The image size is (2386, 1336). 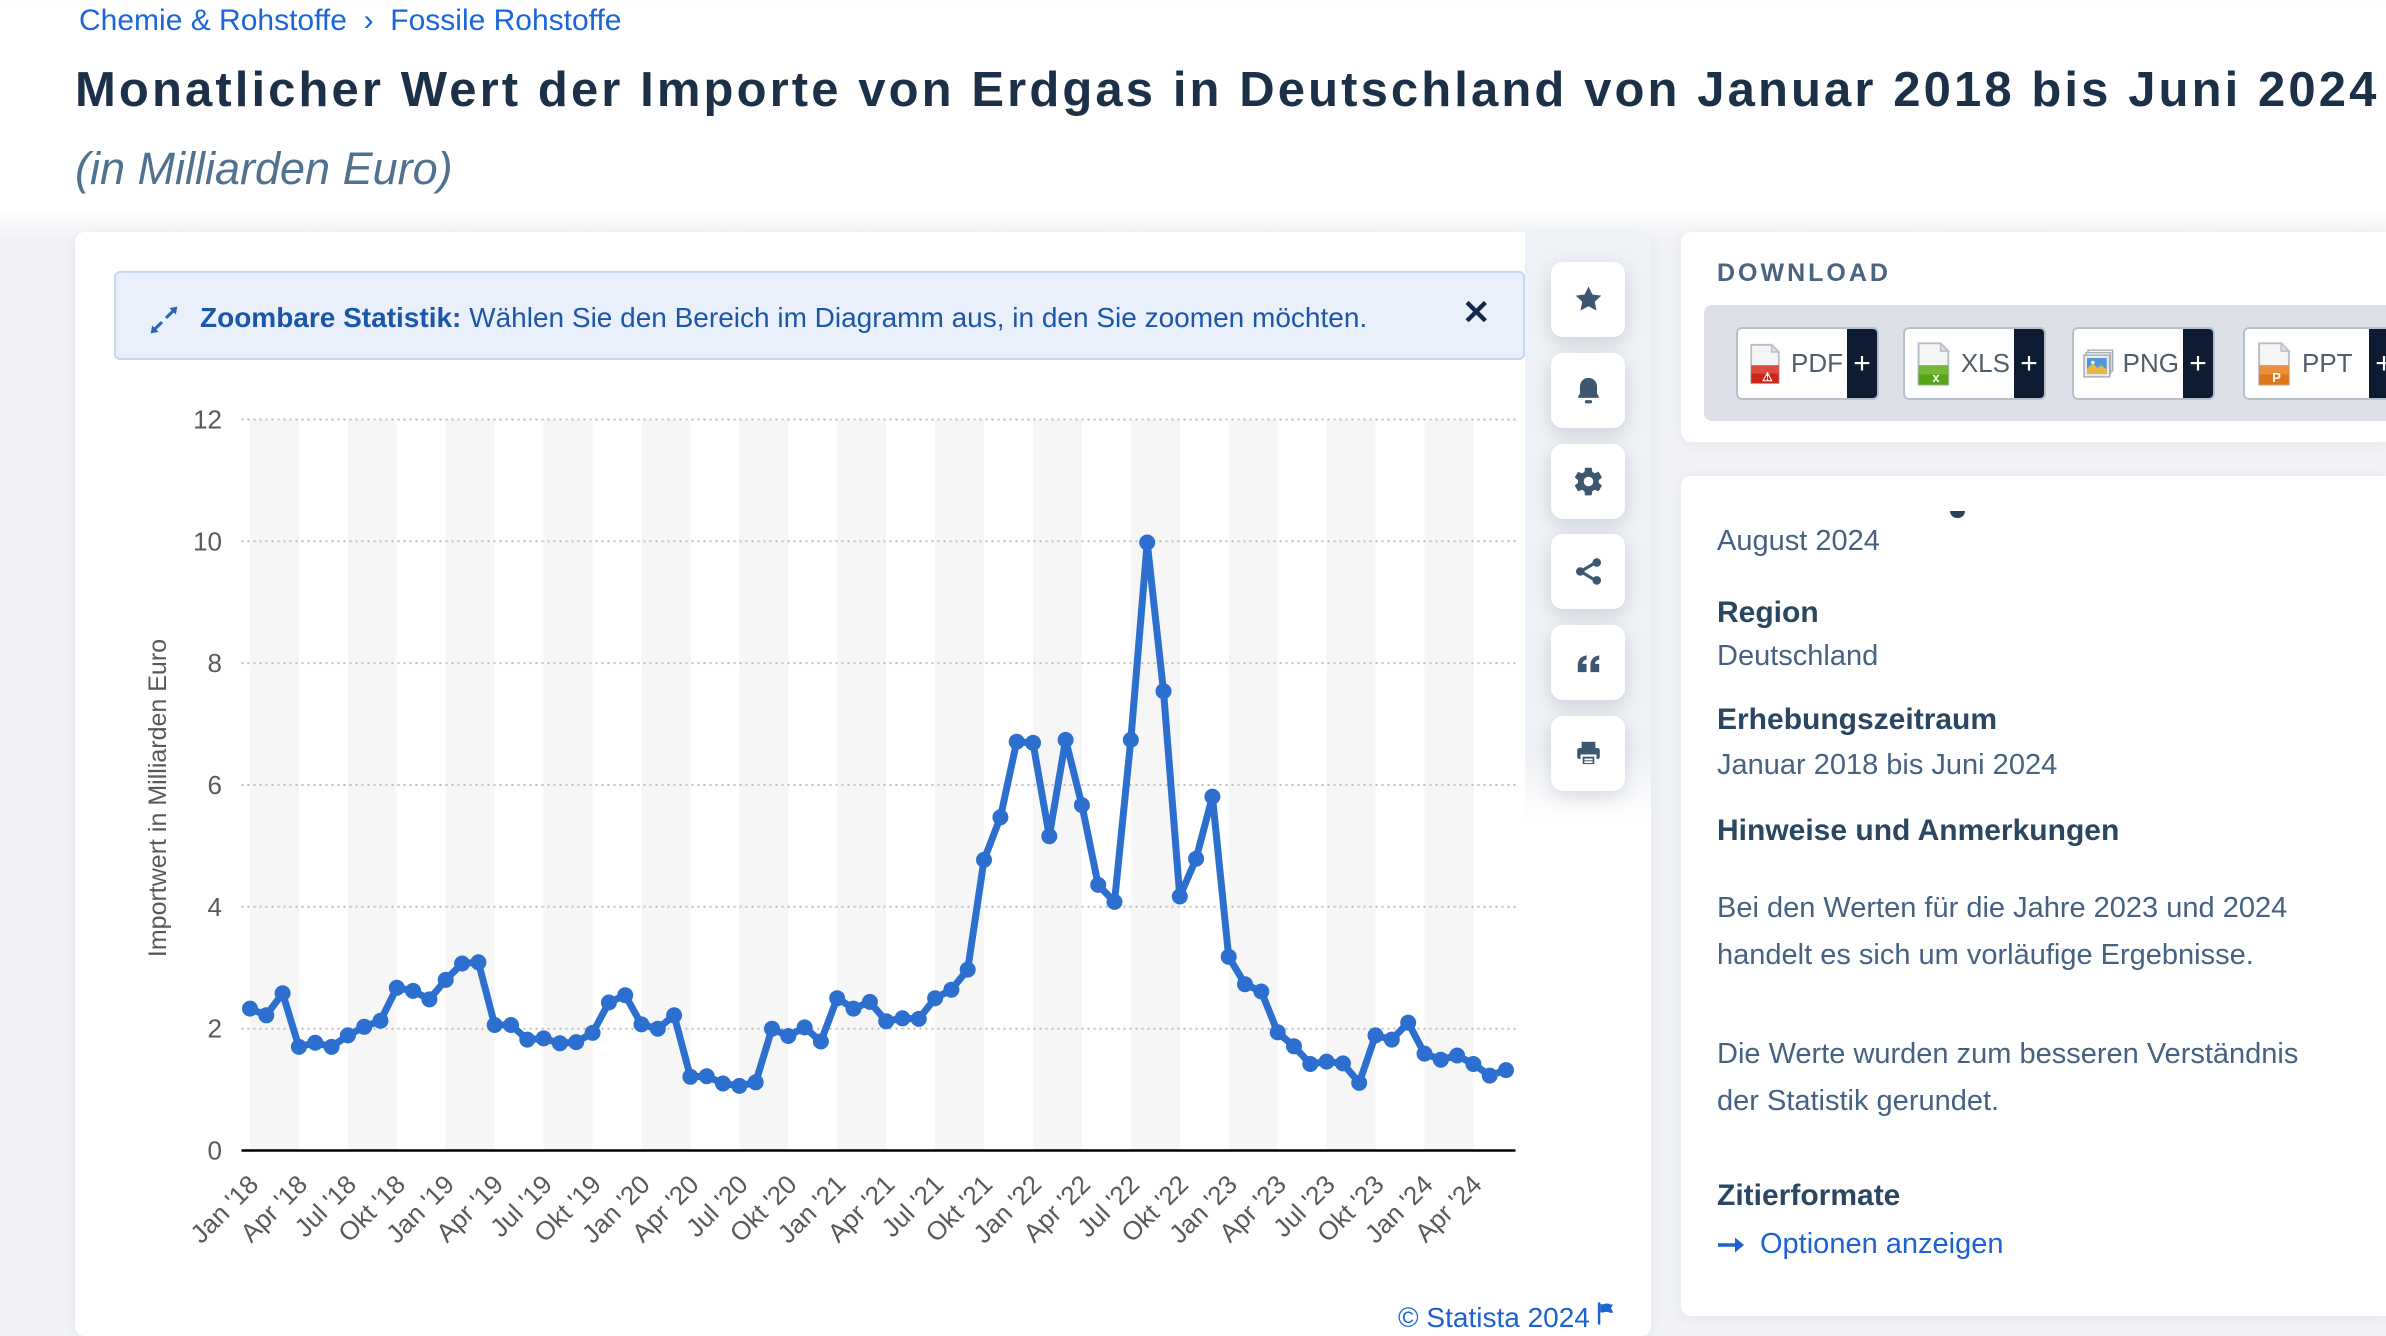 What do you see at coordinates (207, 420) in the screenshot?
I see `svg-text: 12` at bounding box center [207, 420].